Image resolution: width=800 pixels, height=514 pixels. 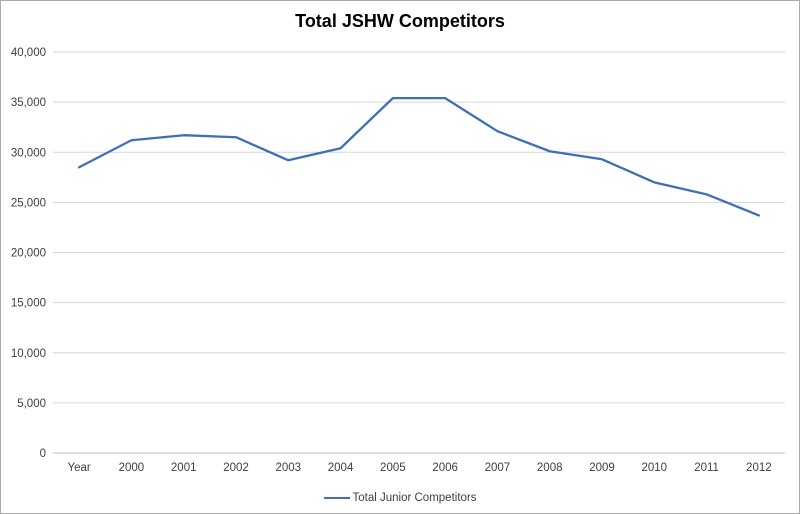 What do you see at coordinates (28, 254) in the screenshot?
I see `y-axis-label: 20,000` at bounding box center [28, 254].